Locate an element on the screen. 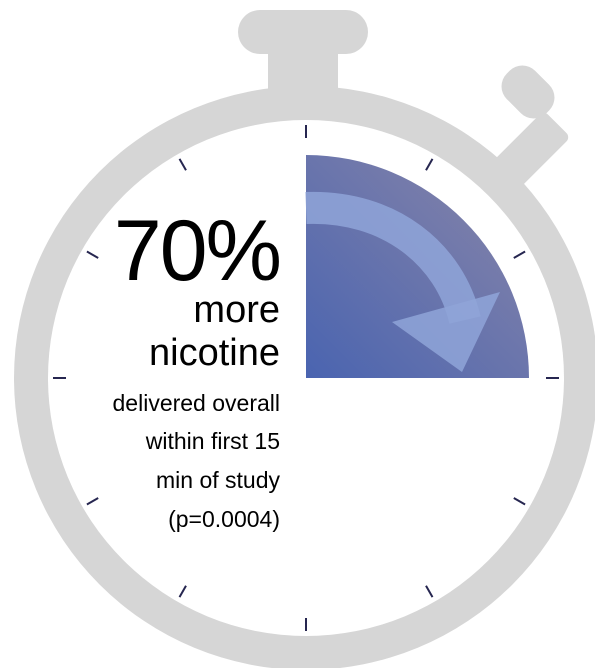 The height and width of the screenshot is (668, 595). subhead-line-1: more is located at coordinates (236, 310).